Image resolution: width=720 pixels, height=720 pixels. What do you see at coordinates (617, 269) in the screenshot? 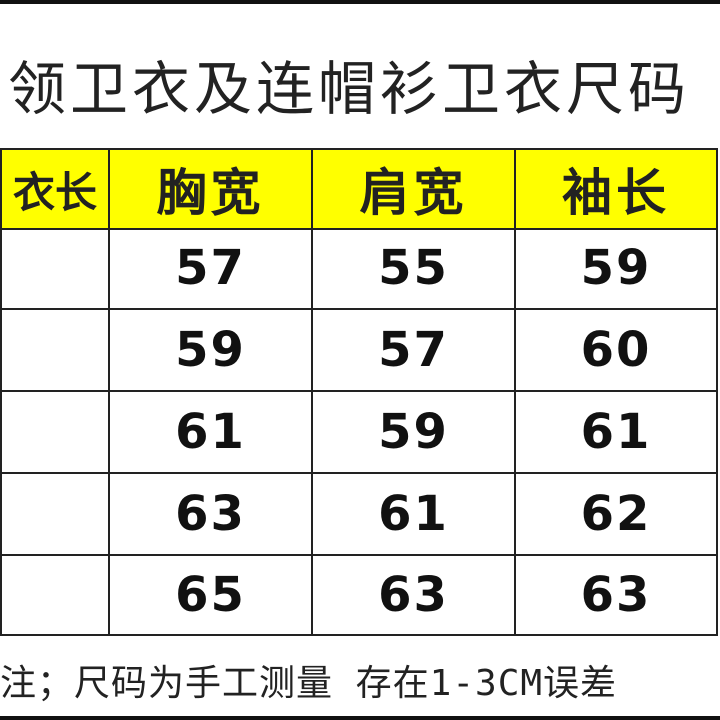
I see `cell-sleeve-length: 59` at bounding box center [617, 269].